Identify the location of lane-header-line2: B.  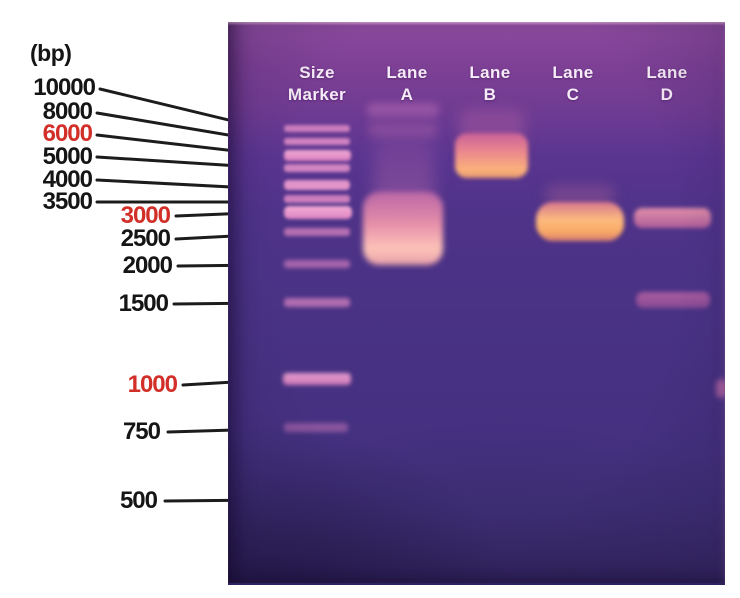
(490, 94).